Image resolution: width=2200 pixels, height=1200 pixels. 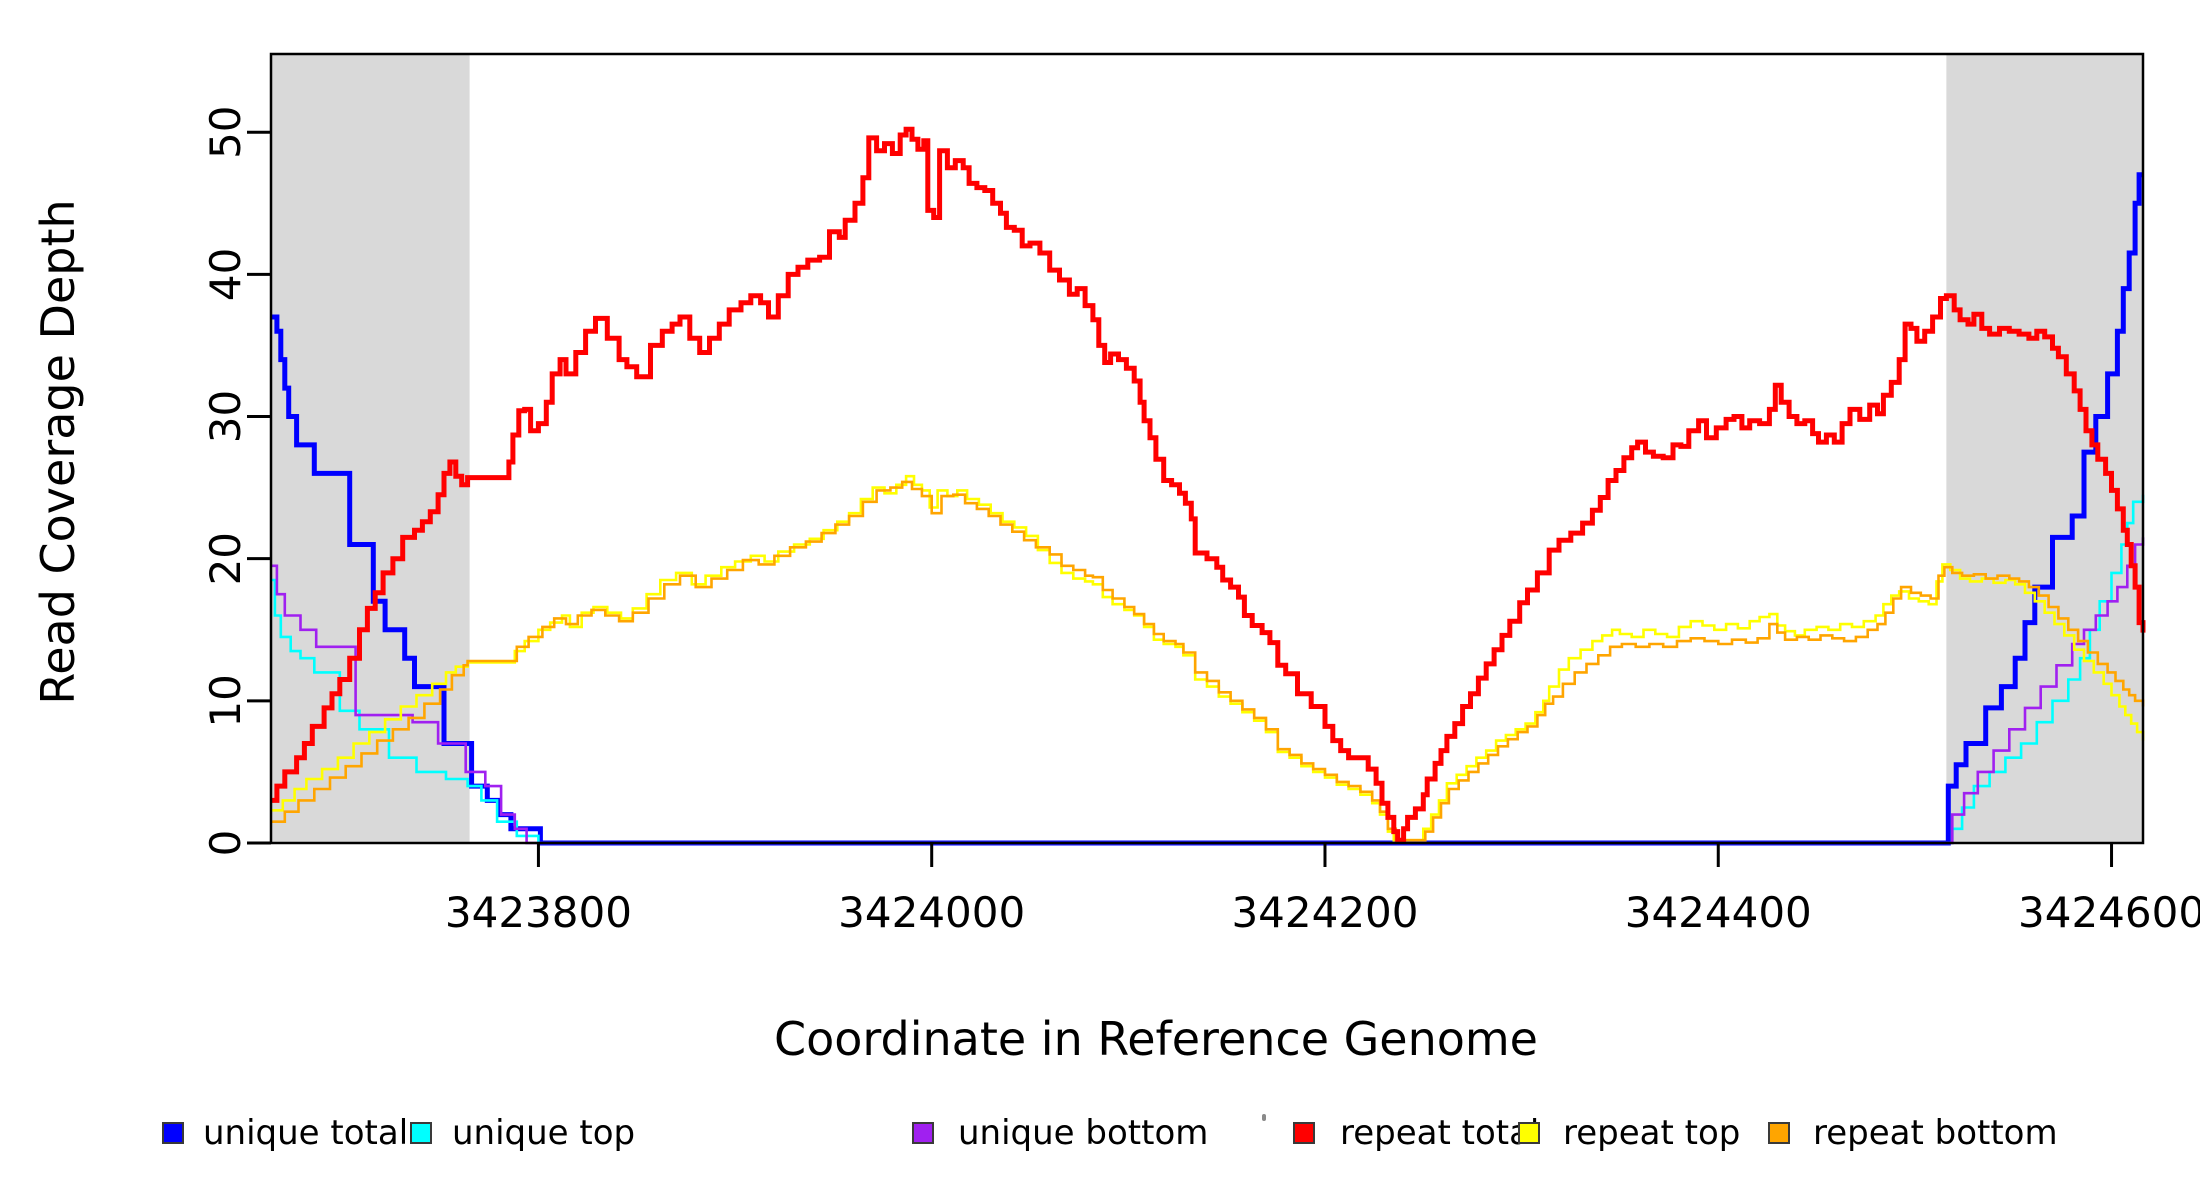 I want to click on legend-label: repeat total, so click(x=1440, y=1133).